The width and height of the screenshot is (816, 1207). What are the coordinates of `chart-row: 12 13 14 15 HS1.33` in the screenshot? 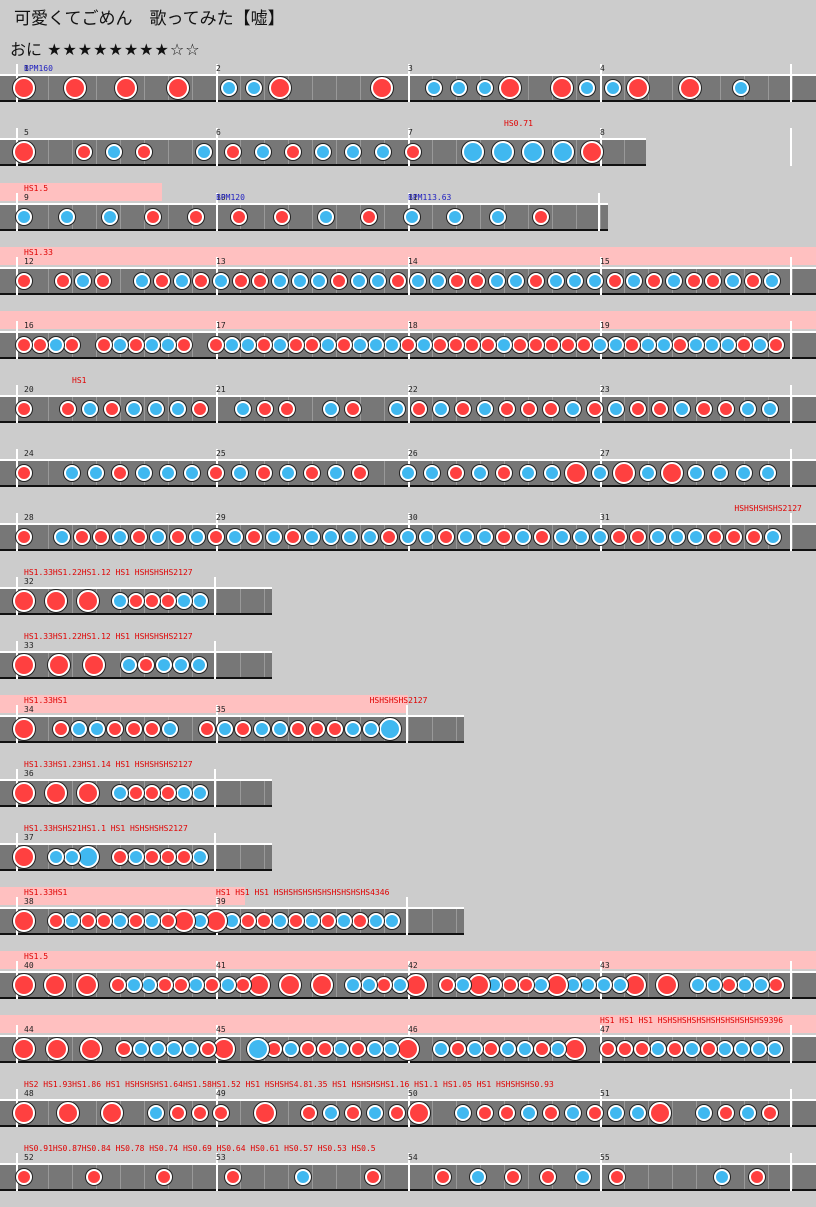 It's located at (408, 279).